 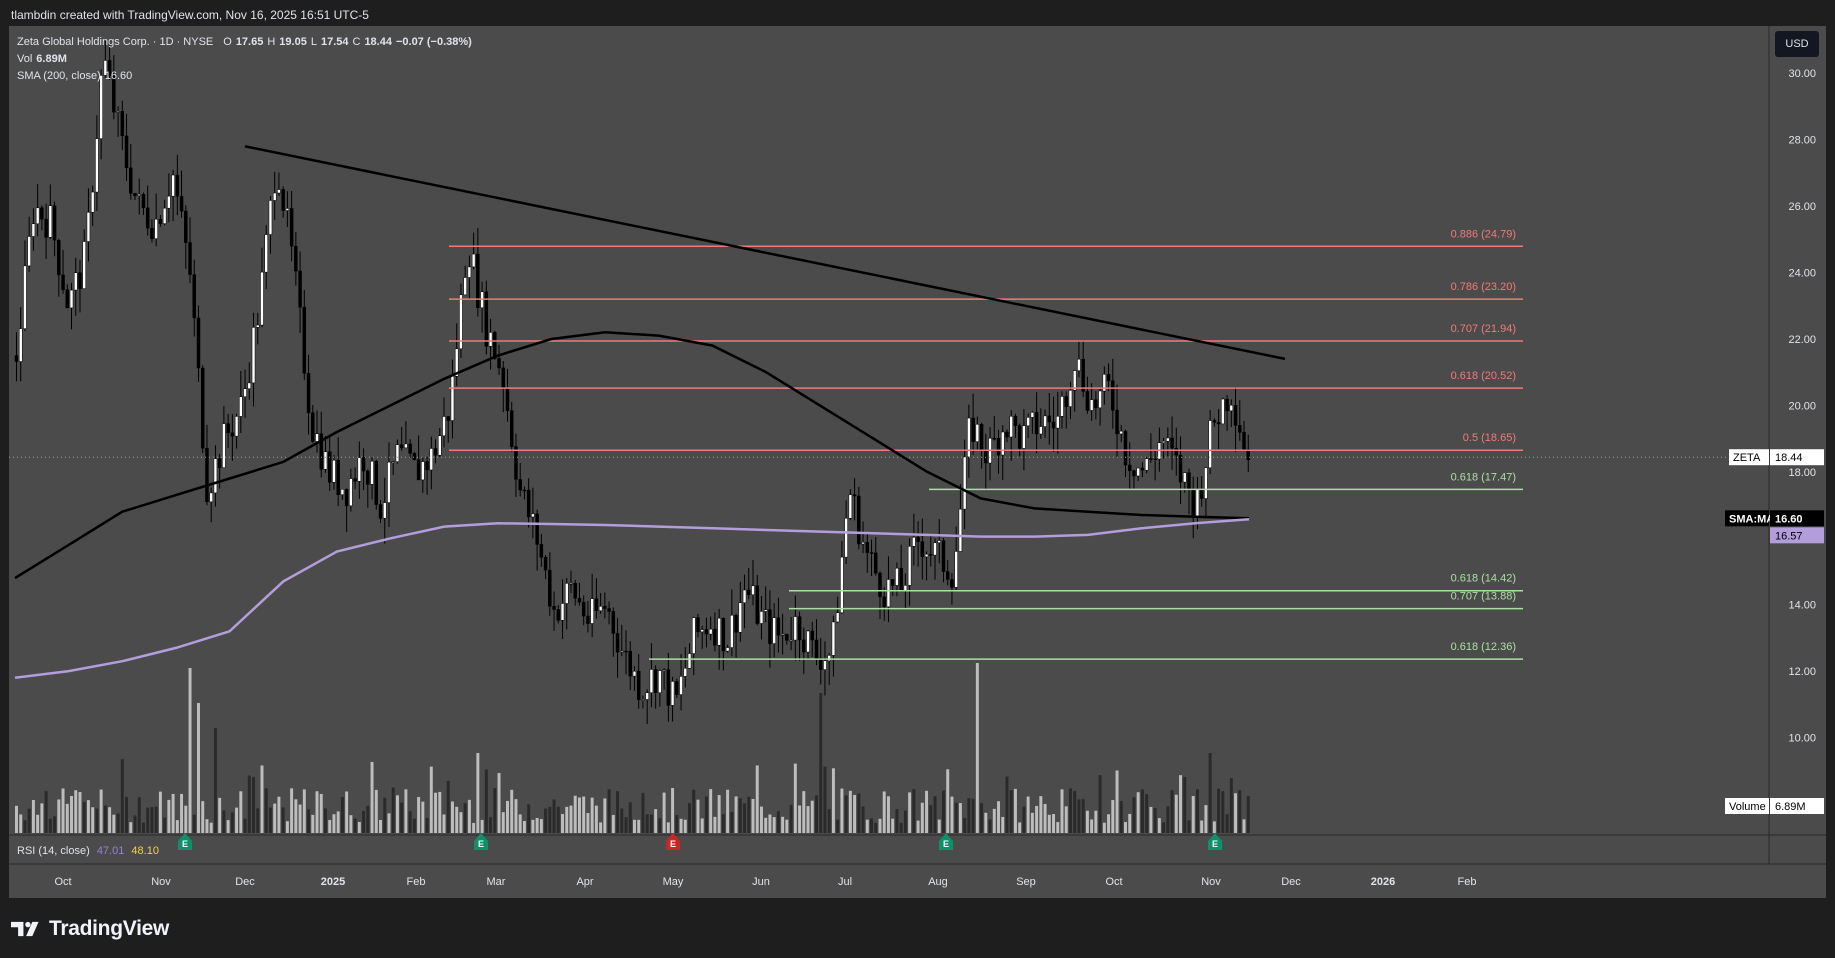 I want to click on volume-row: Vol 6.89M, so click(x=244, y=59).